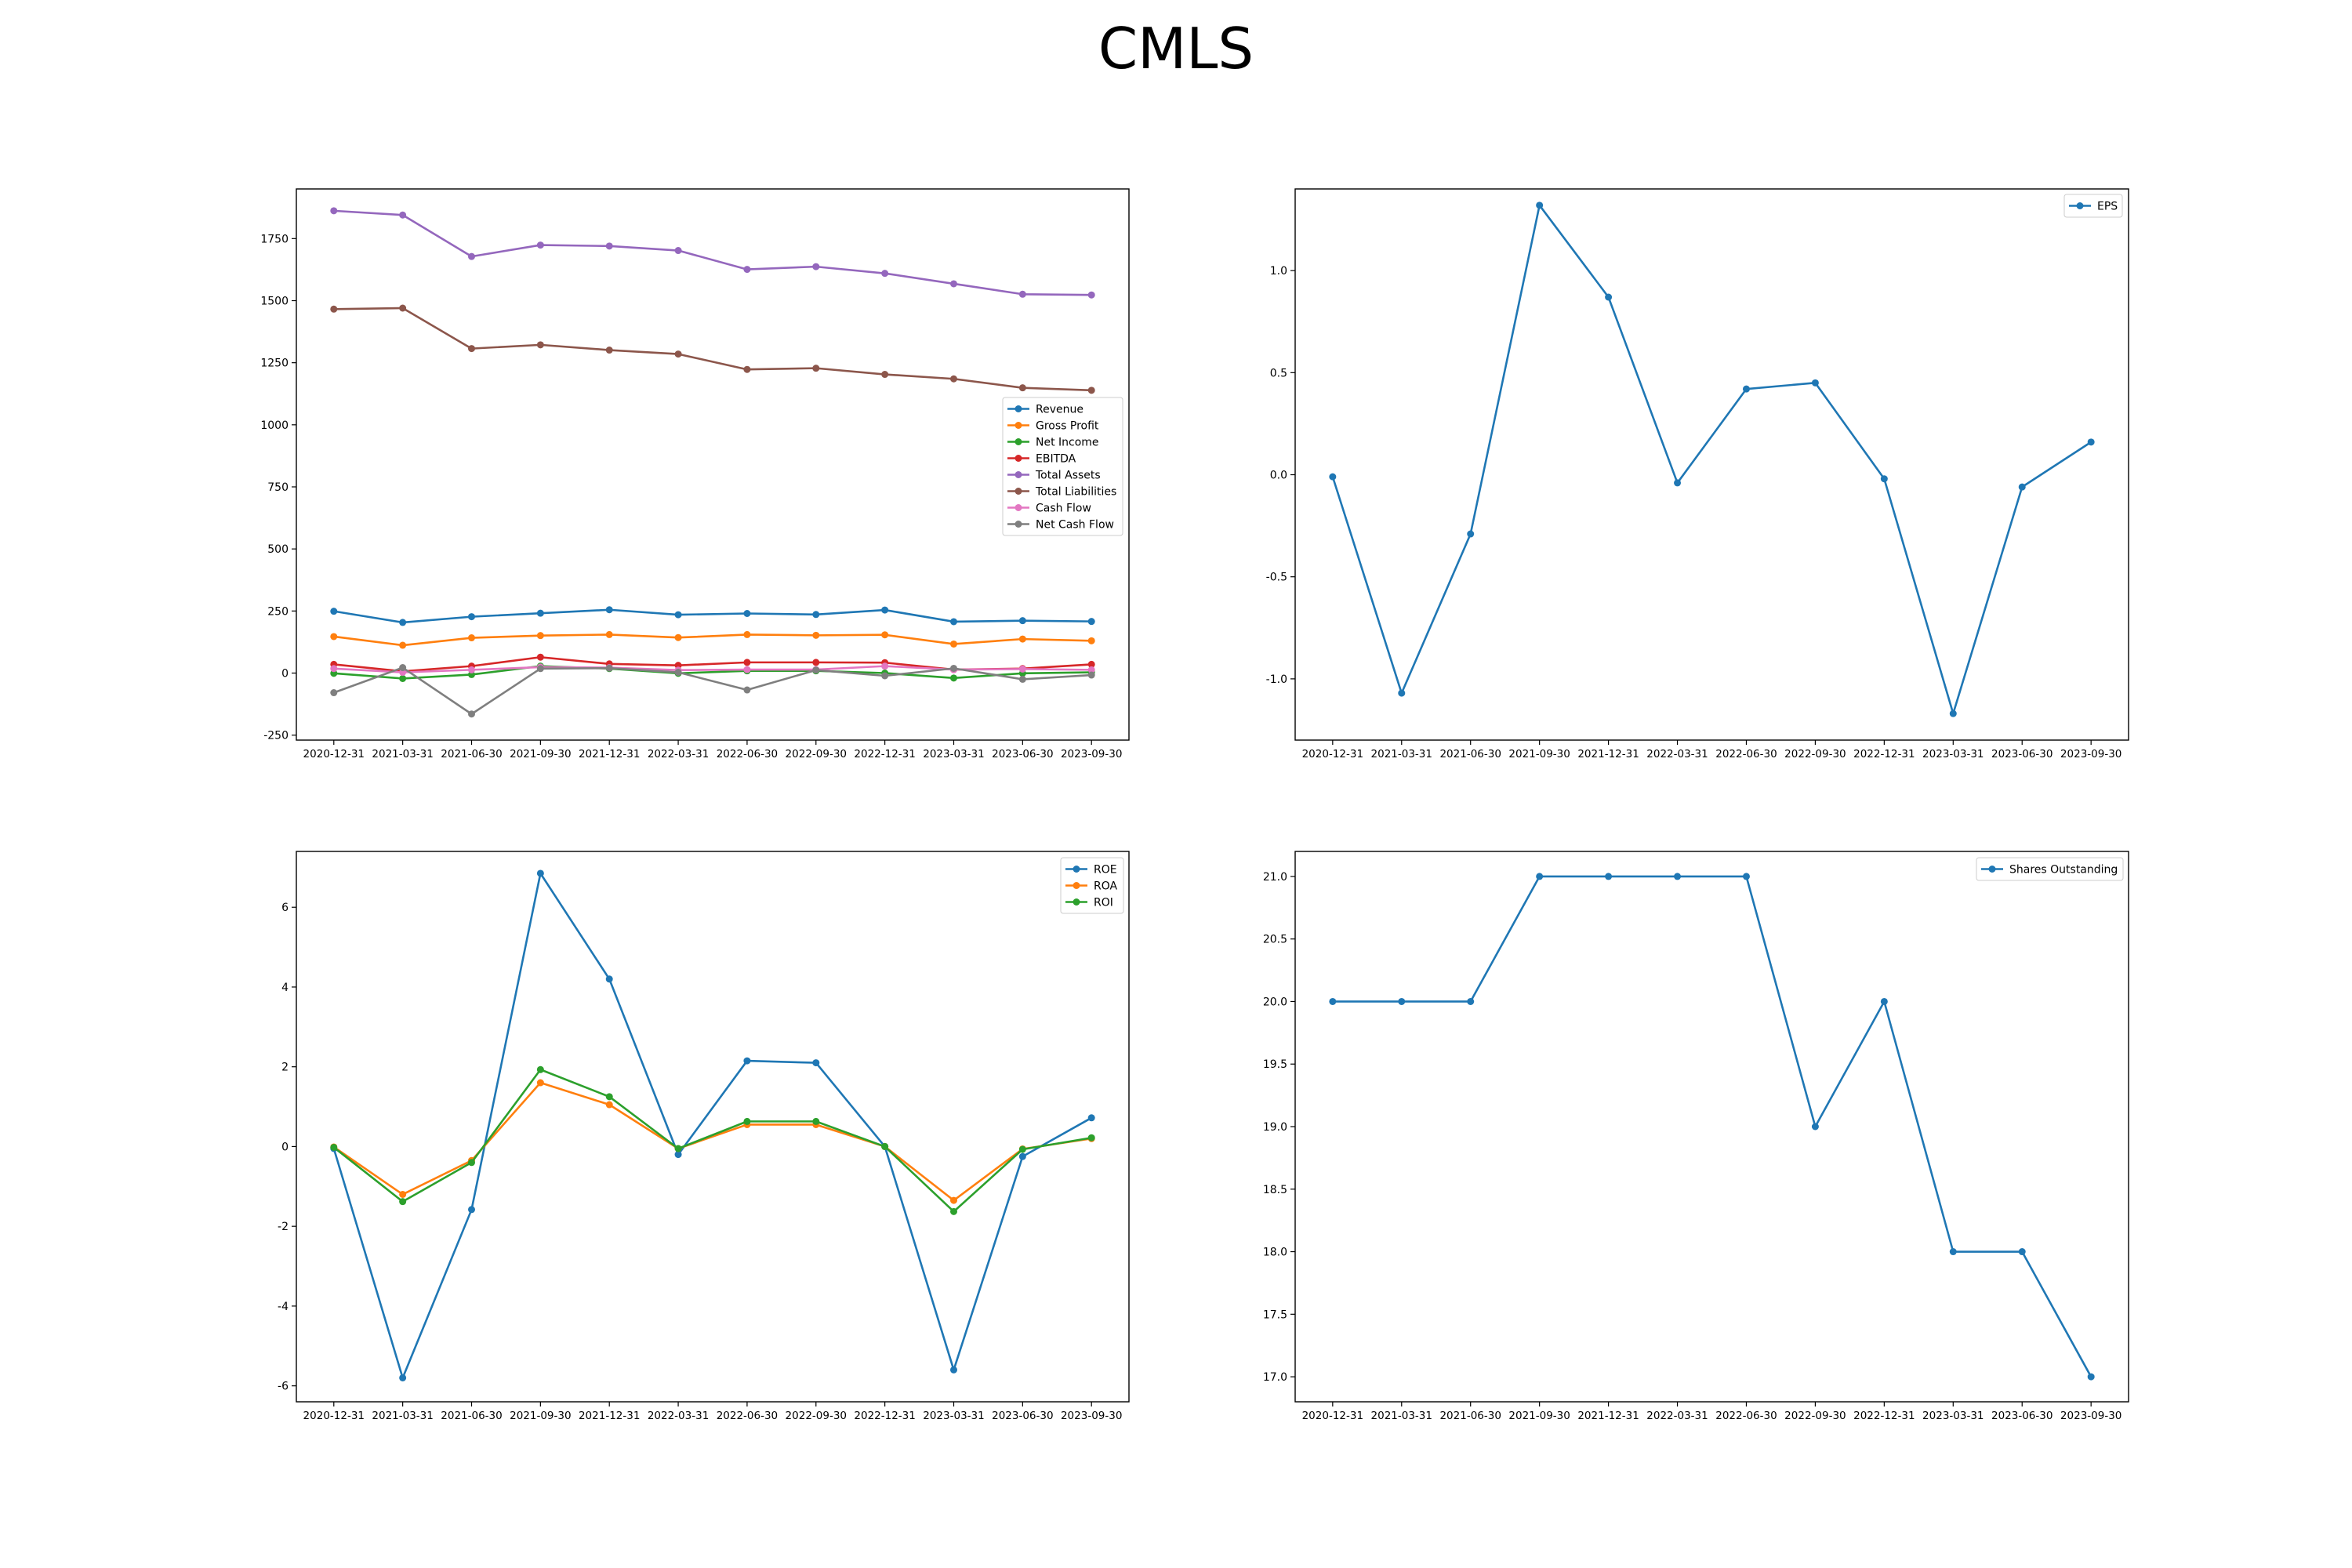  Describe the element at coordinates (1815, 754) in the screenshot. I see `eps-xtick-label: 2022-09-30` at that location.